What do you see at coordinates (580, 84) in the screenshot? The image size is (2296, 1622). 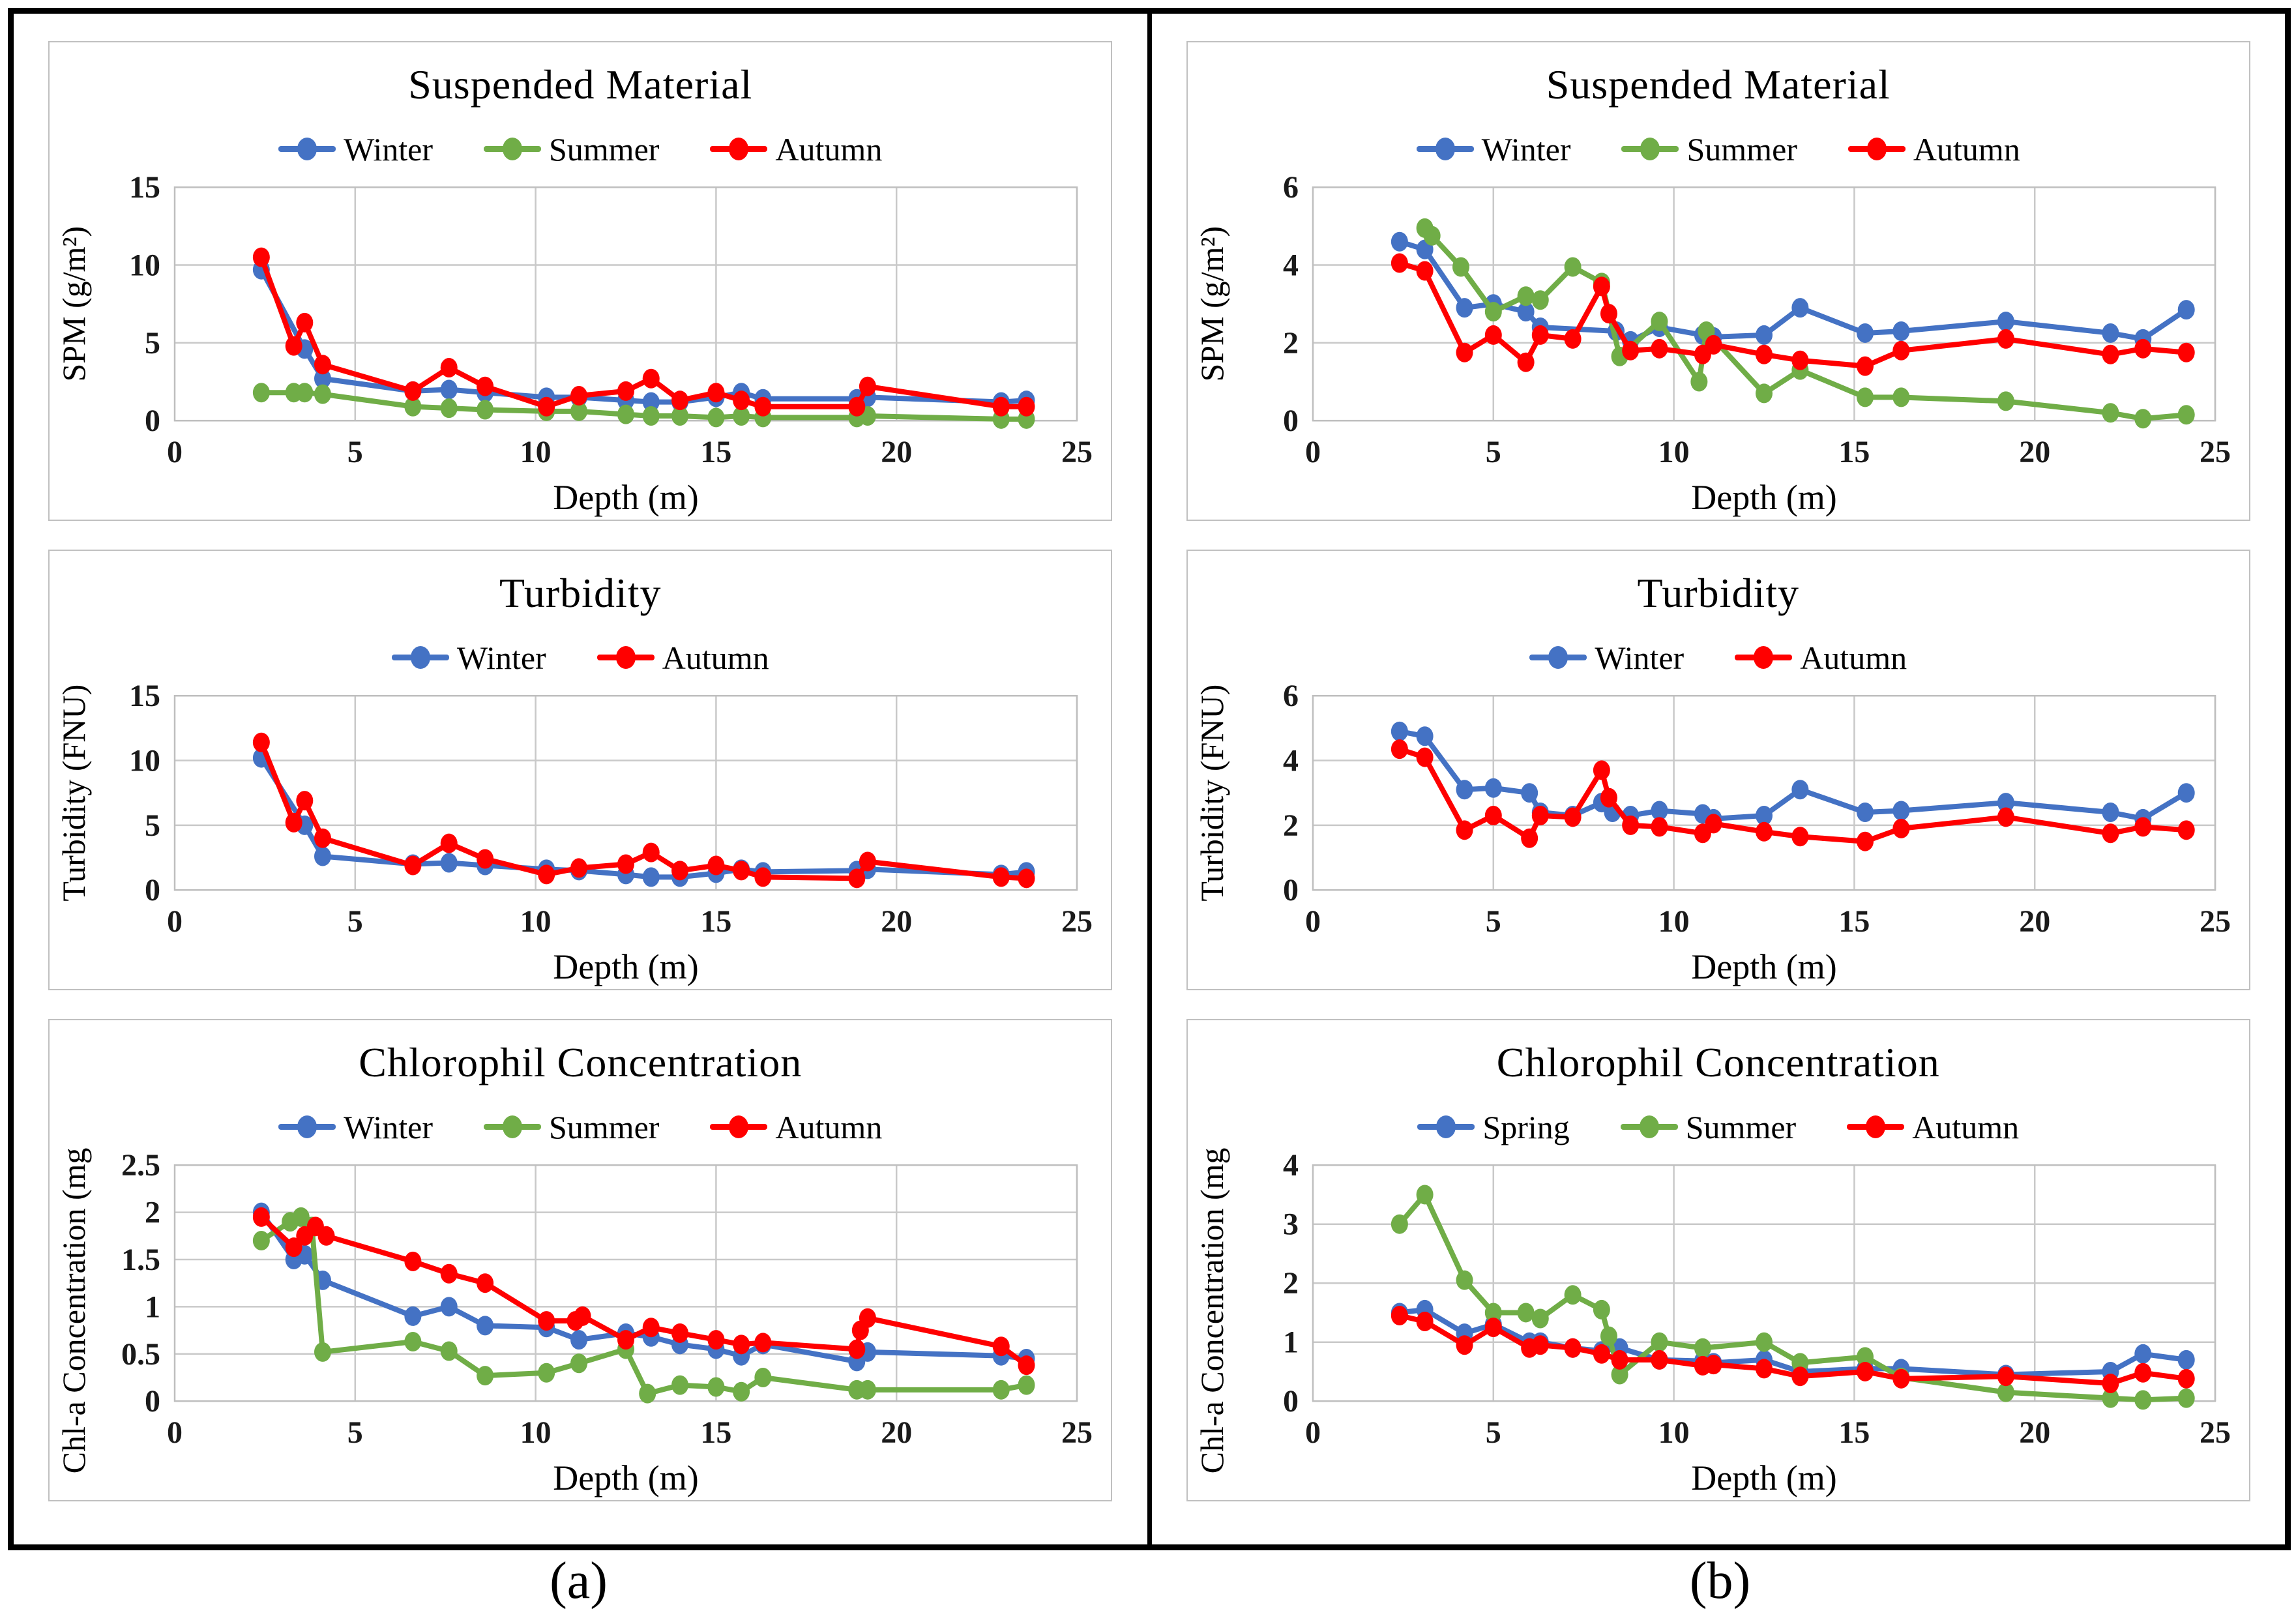 I see `chart-title: Suspended Material` at bounding box center [580, 84].